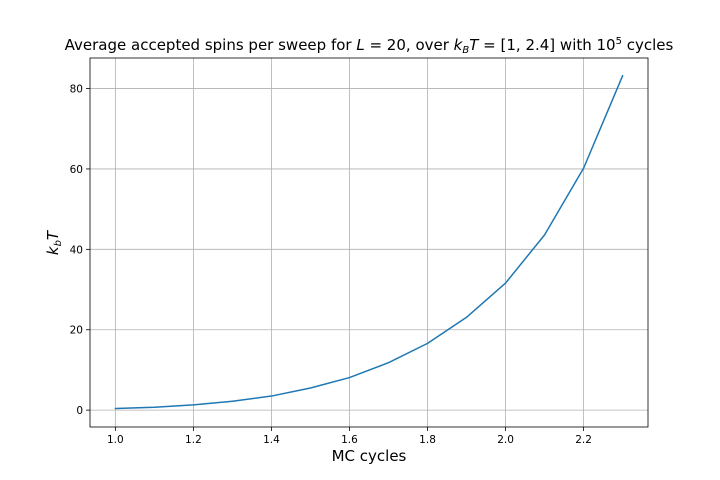 This screenshot has width=720, height=480. Describe the element at coordinates (505, 440) in the screenshot. I see `x-tick-label: 2.0` at that location.